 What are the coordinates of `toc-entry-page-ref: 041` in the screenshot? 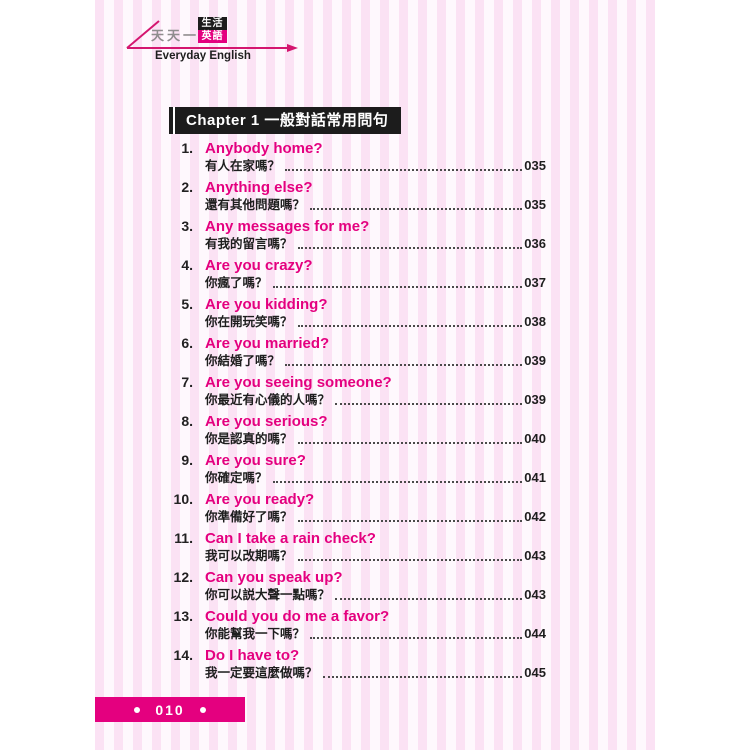 It's located at (535, 477).